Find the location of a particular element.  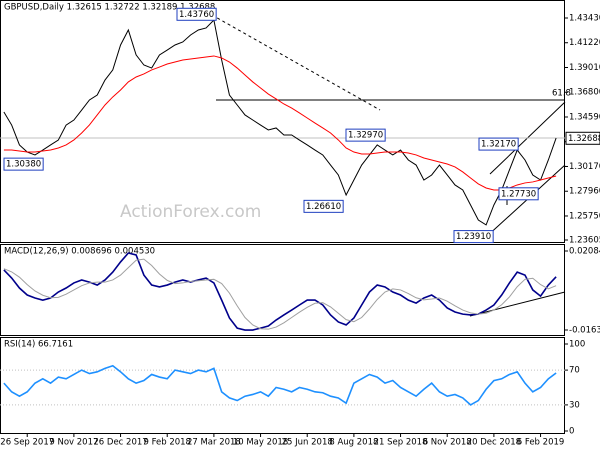

x-tick-label: 6 Nov 2018 is located at coordinates (447, 443).